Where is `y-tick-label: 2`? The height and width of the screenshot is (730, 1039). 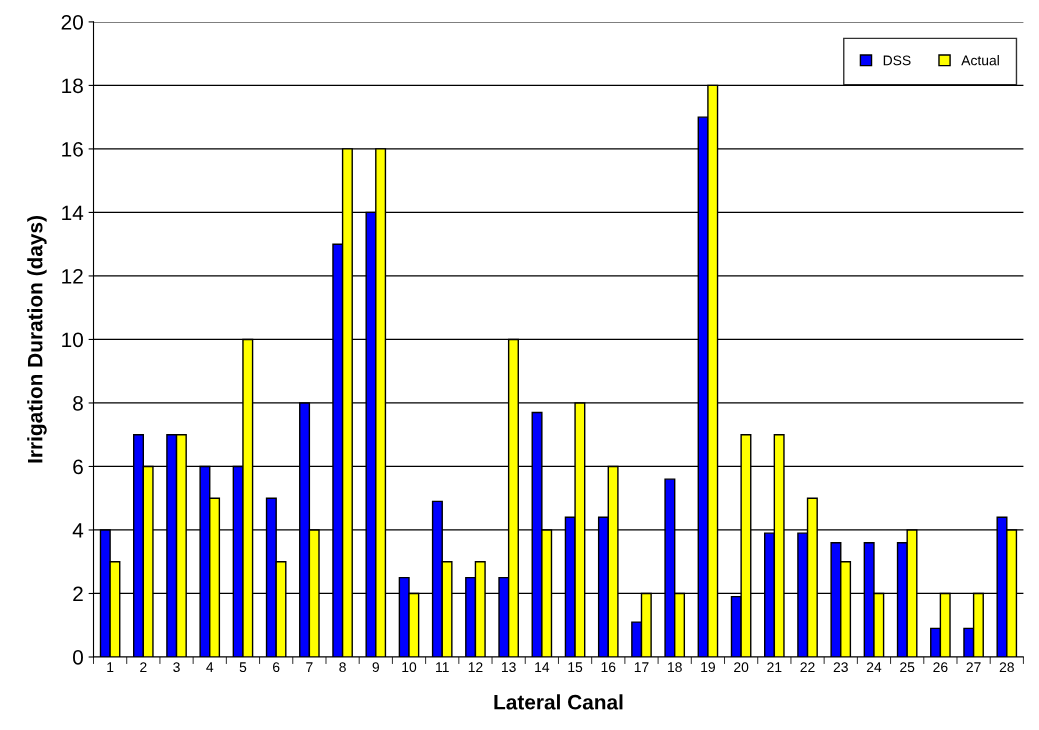
y-tick-label: 2 is located at coordinates (78, 594).